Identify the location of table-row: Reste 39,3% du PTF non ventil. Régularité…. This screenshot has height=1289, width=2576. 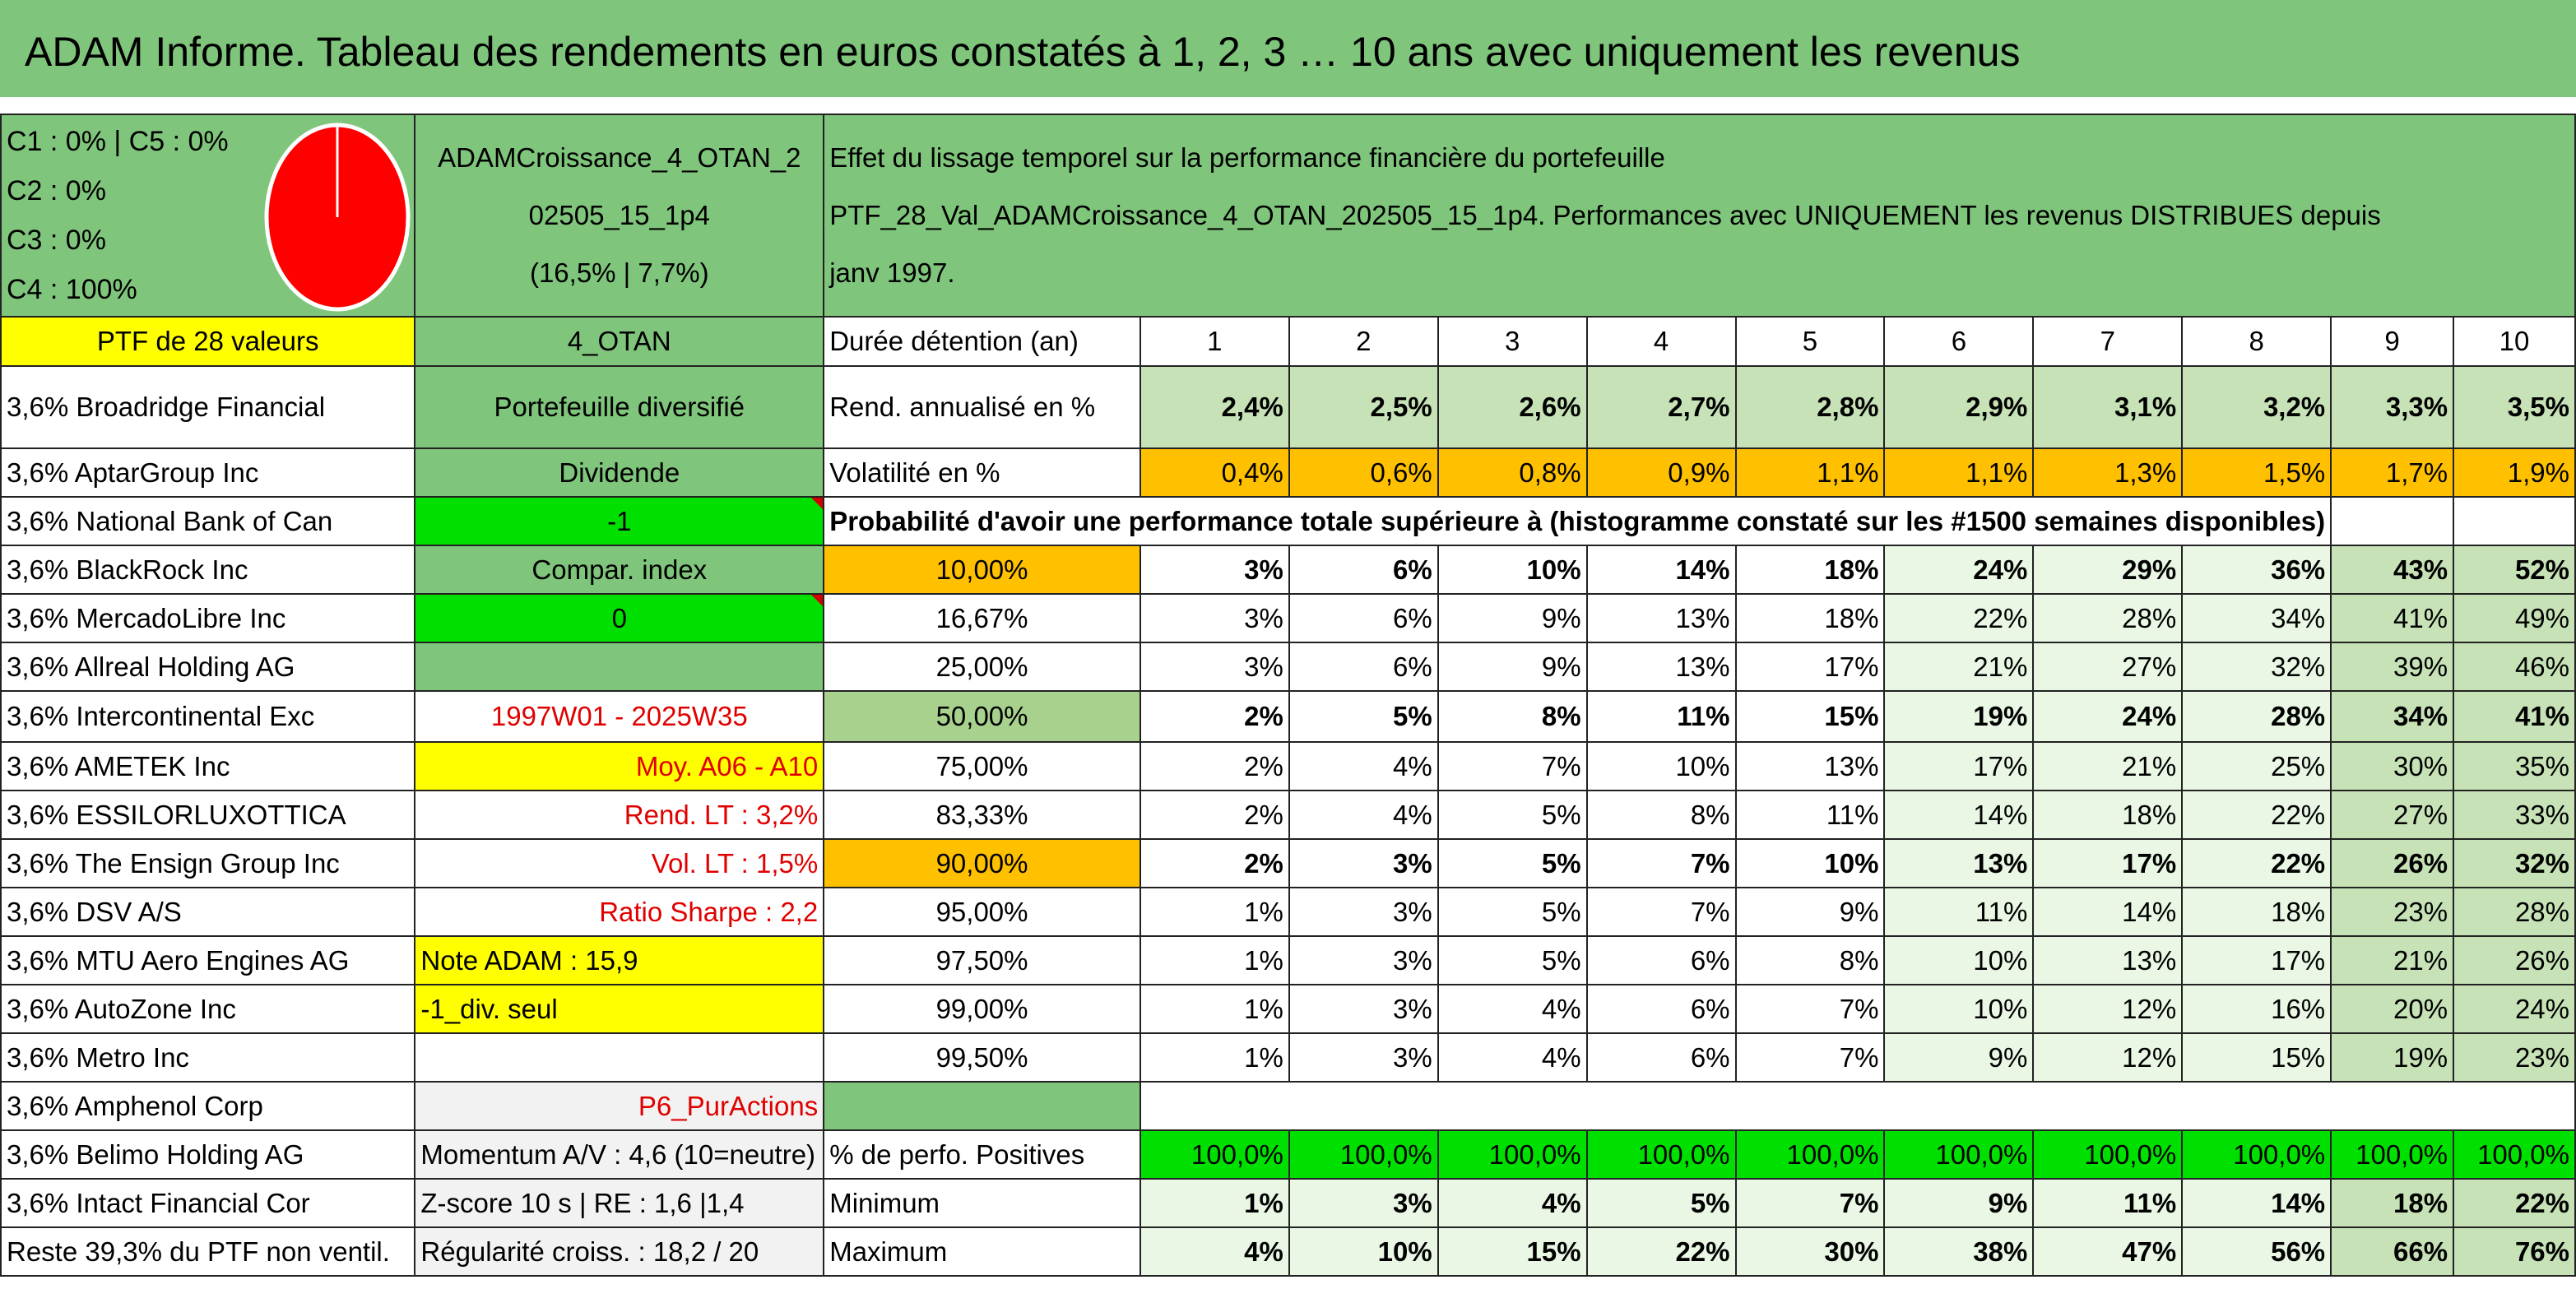
(1288, 1251).